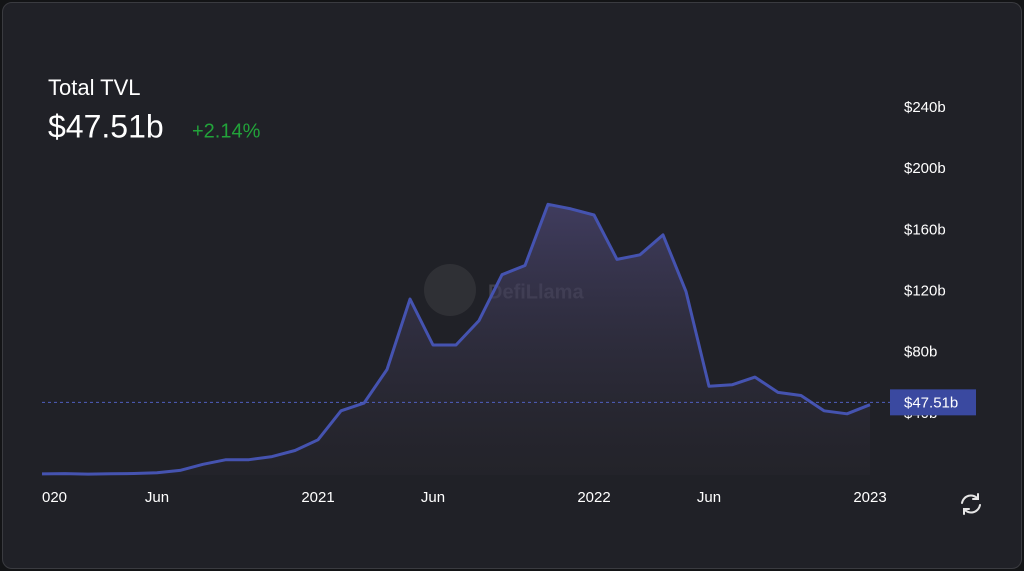 The image size is (1024, 571). Describe the element at coordinates (925, 290) in the screenshot. I see `y-tick-label: $120b` at that location.